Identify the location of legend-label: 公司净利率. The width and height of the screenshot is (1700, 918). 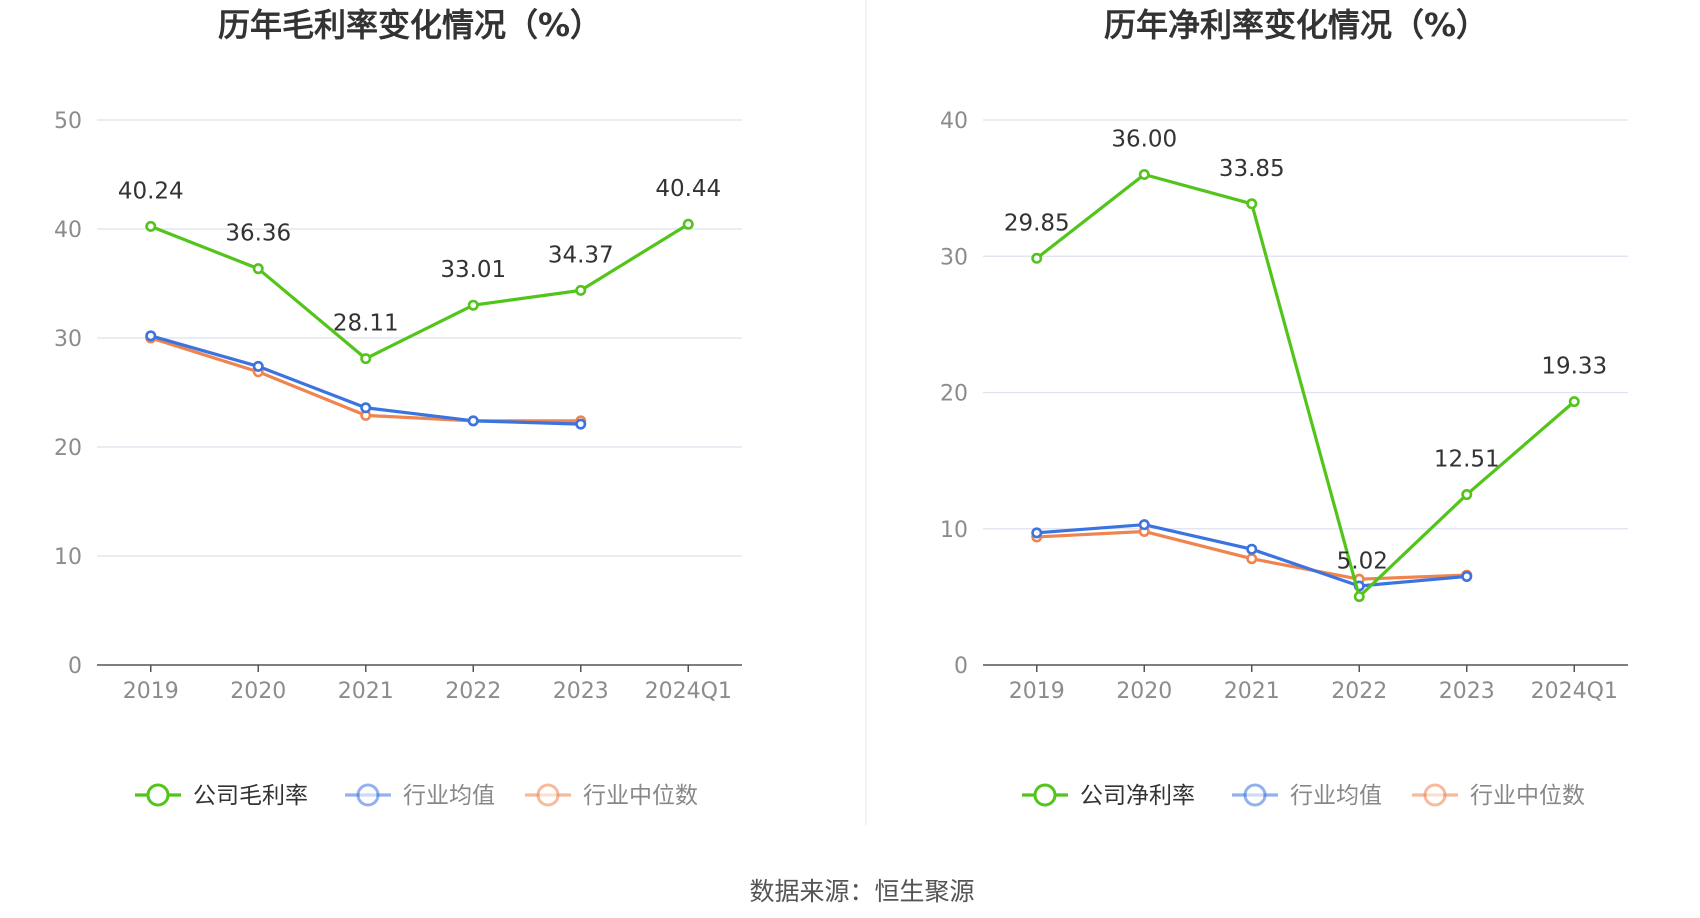
(1137, 796).